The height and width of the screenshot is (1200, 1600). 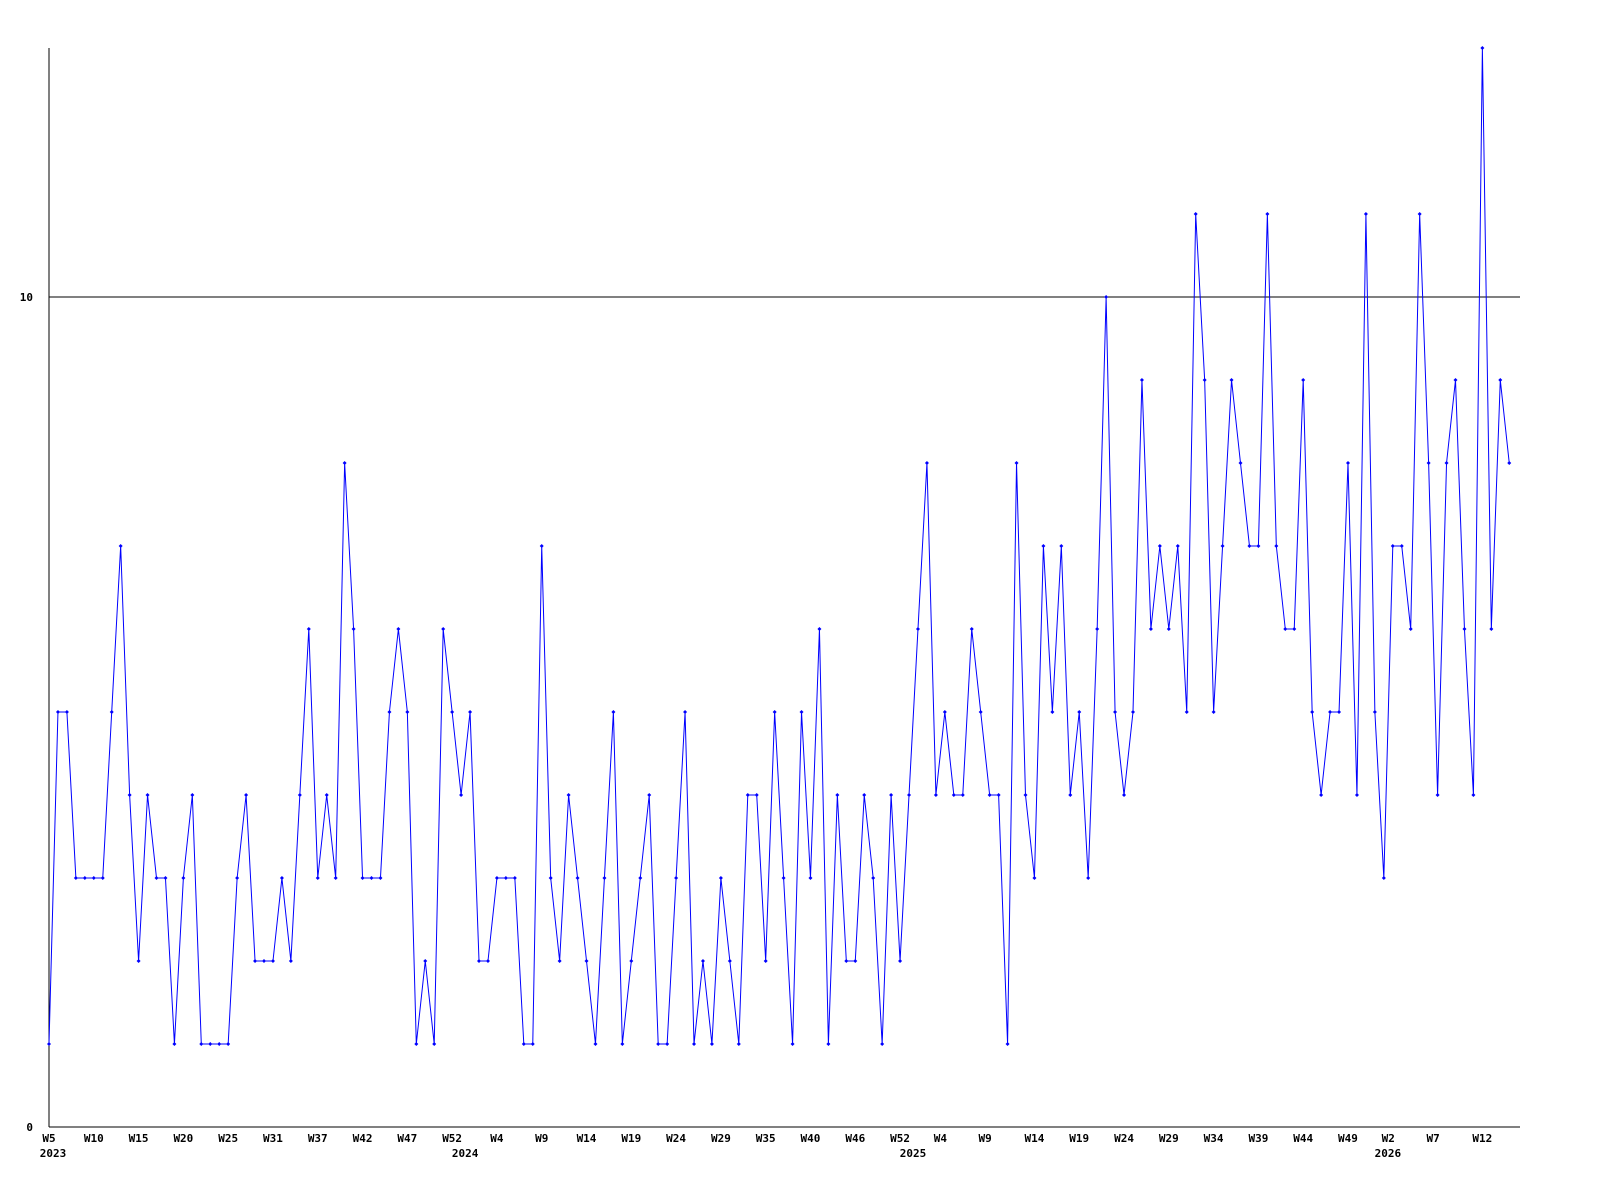 What do you see at coordinates (497, 1138) in the screenshot?
I see `x-tick-label: W4` at bounding box center [497, 1138].